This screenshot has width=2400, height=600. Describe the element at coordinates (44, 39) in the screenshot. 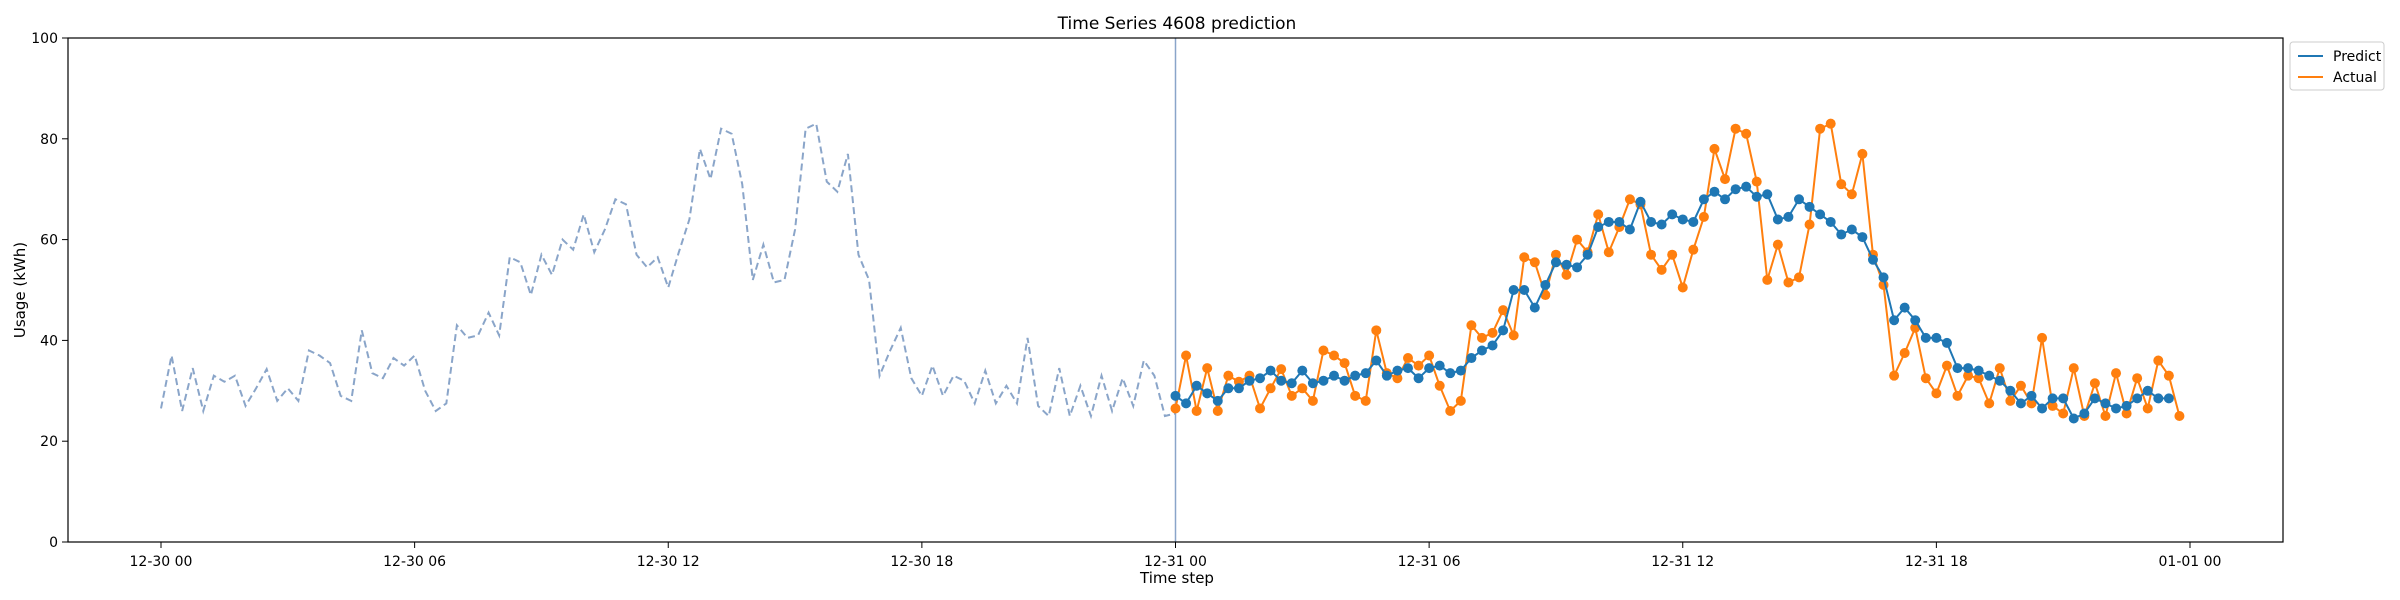

I see `y-tick-label: 100` at that location.